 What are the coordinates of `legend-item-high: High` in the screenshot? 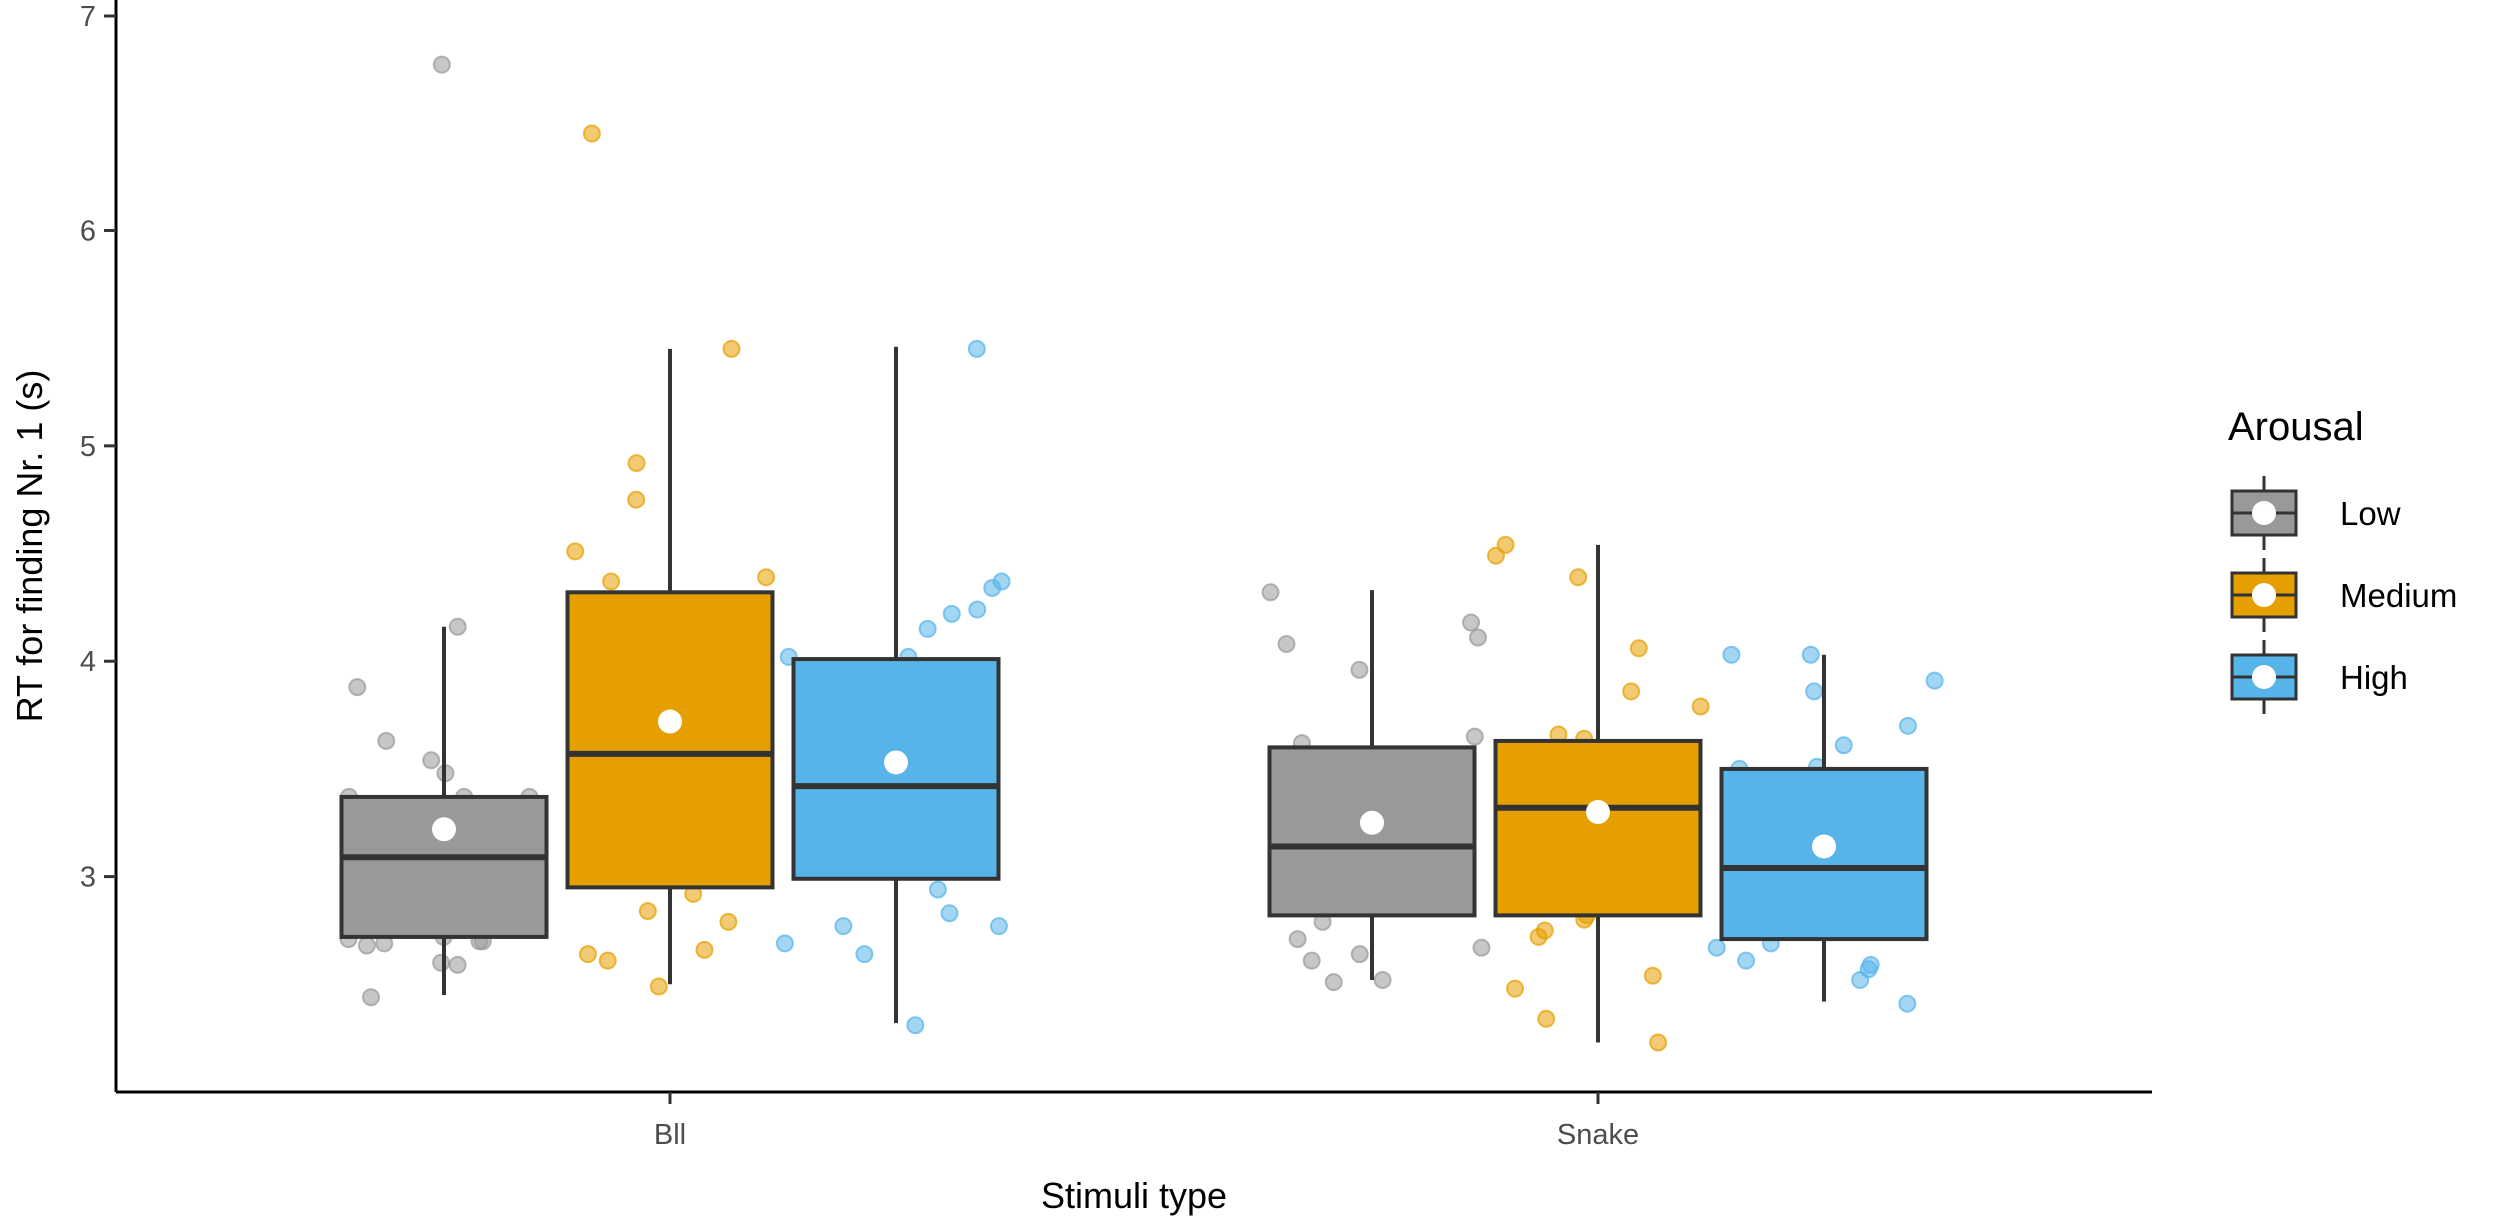 It's located at (2319, 677).